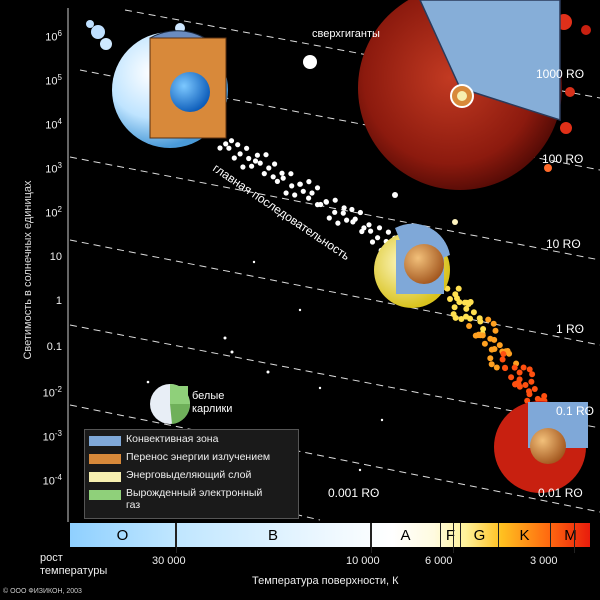 The height and width of the screenshot is (600, 600). What do you see at coordinates (346, 34) in the screenshot?
I see `supergiants-label: сверхгиганты` at bounding box center [346, 34].